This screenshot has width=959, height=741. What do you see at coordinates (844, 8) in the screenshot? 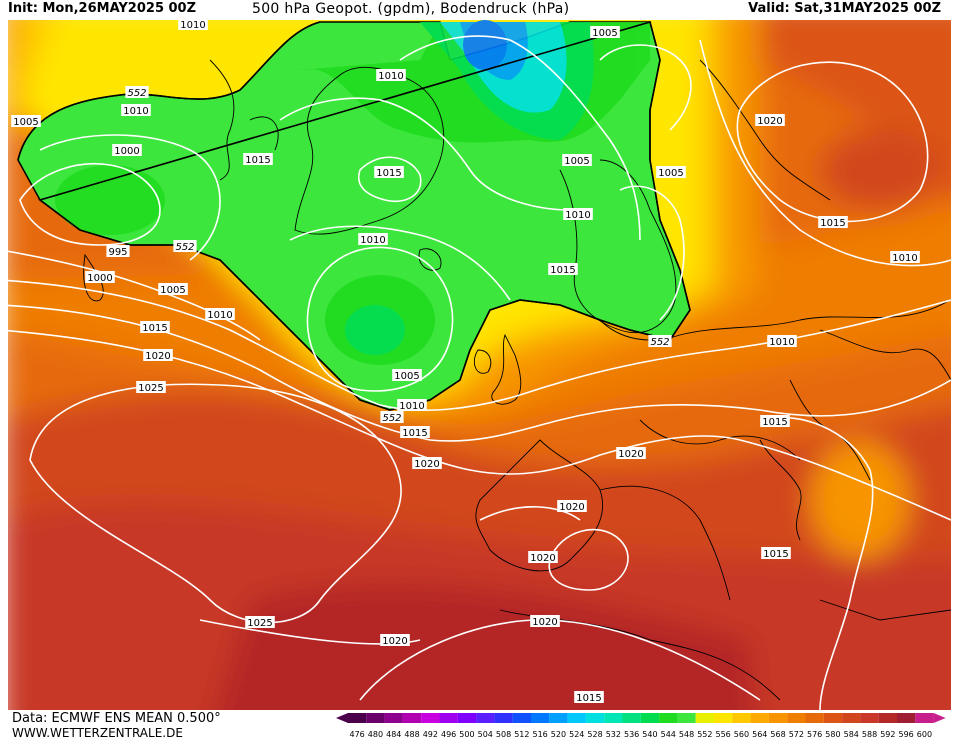
I see `valid-time: Valid: Sat,31MAY2025 00Z` at bounding box center [844, 8].